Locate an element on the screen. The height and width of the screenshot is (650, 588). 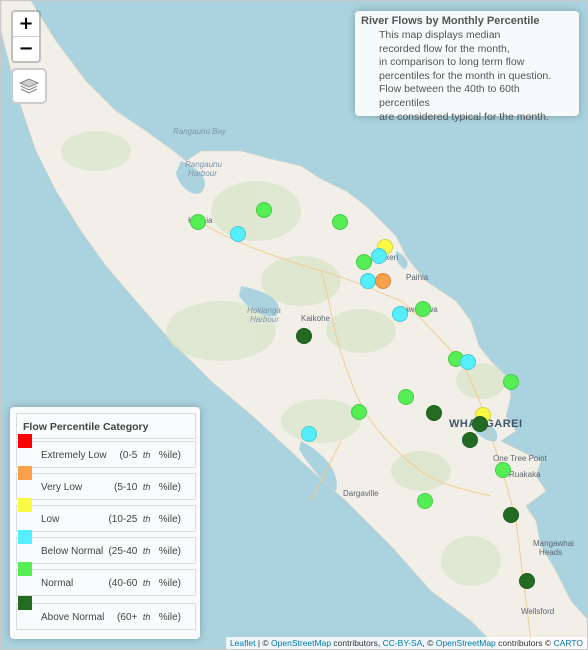
label-paihia: Paihia is located at coordinates (417, 277).